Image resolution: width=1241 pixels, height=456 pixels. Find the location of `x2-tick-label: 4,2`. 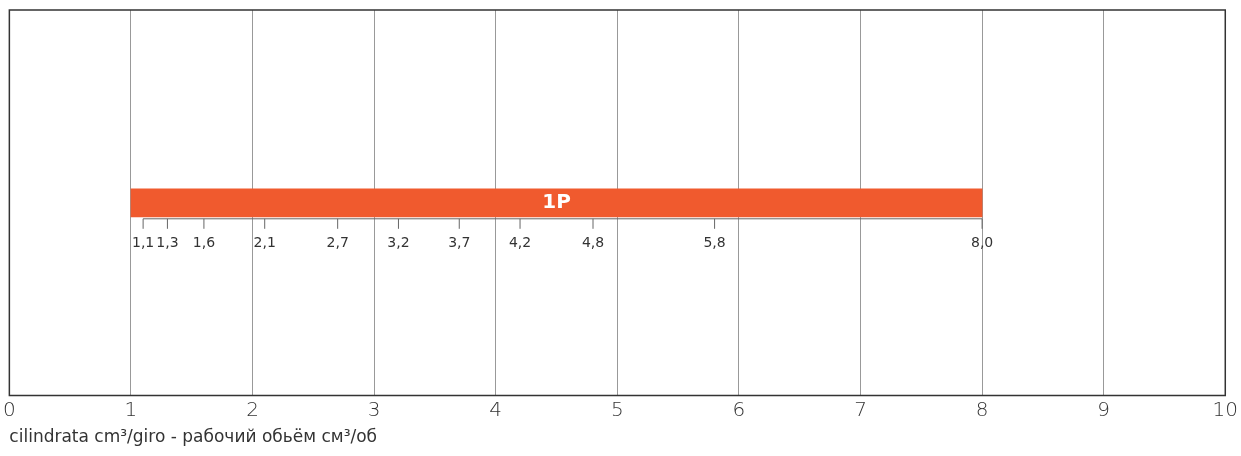

x2-tick-label: 4,2 is located at coordinates (520, 242).